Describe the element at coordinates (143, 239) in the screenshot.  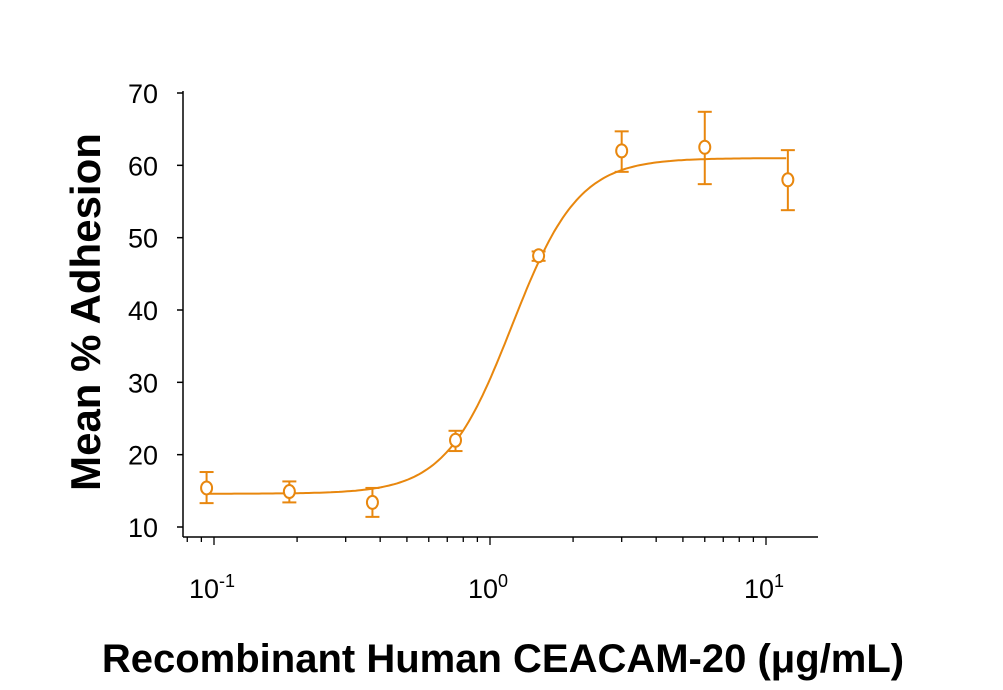
I see `y-tick-label: 50` at that location.